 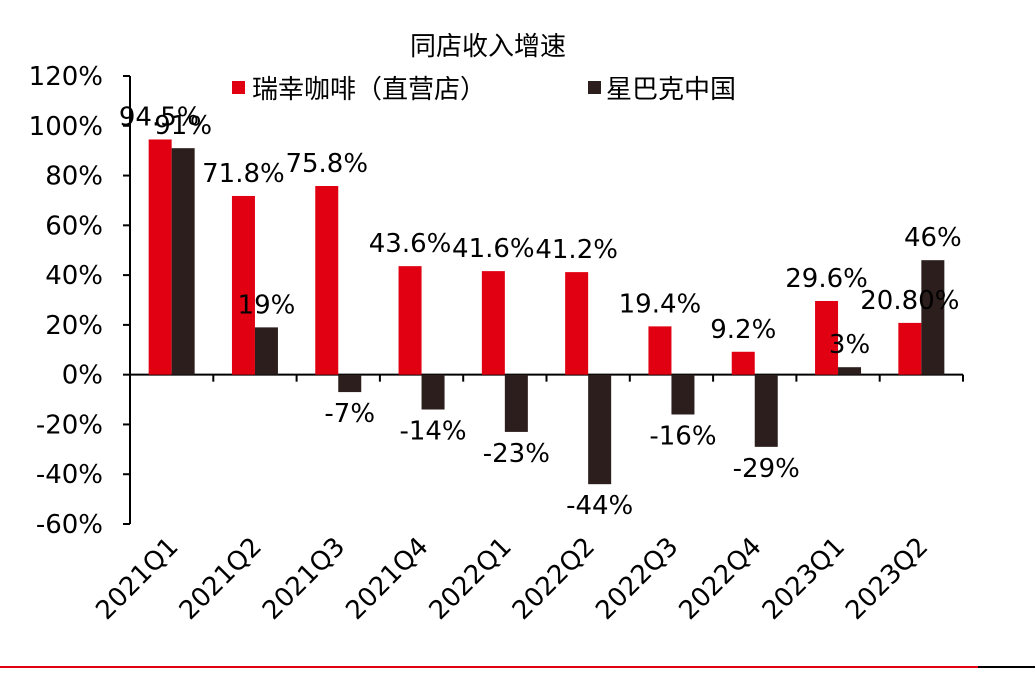 I want to click on data-label-starbucks: -44%, so click(x=599, y=506).